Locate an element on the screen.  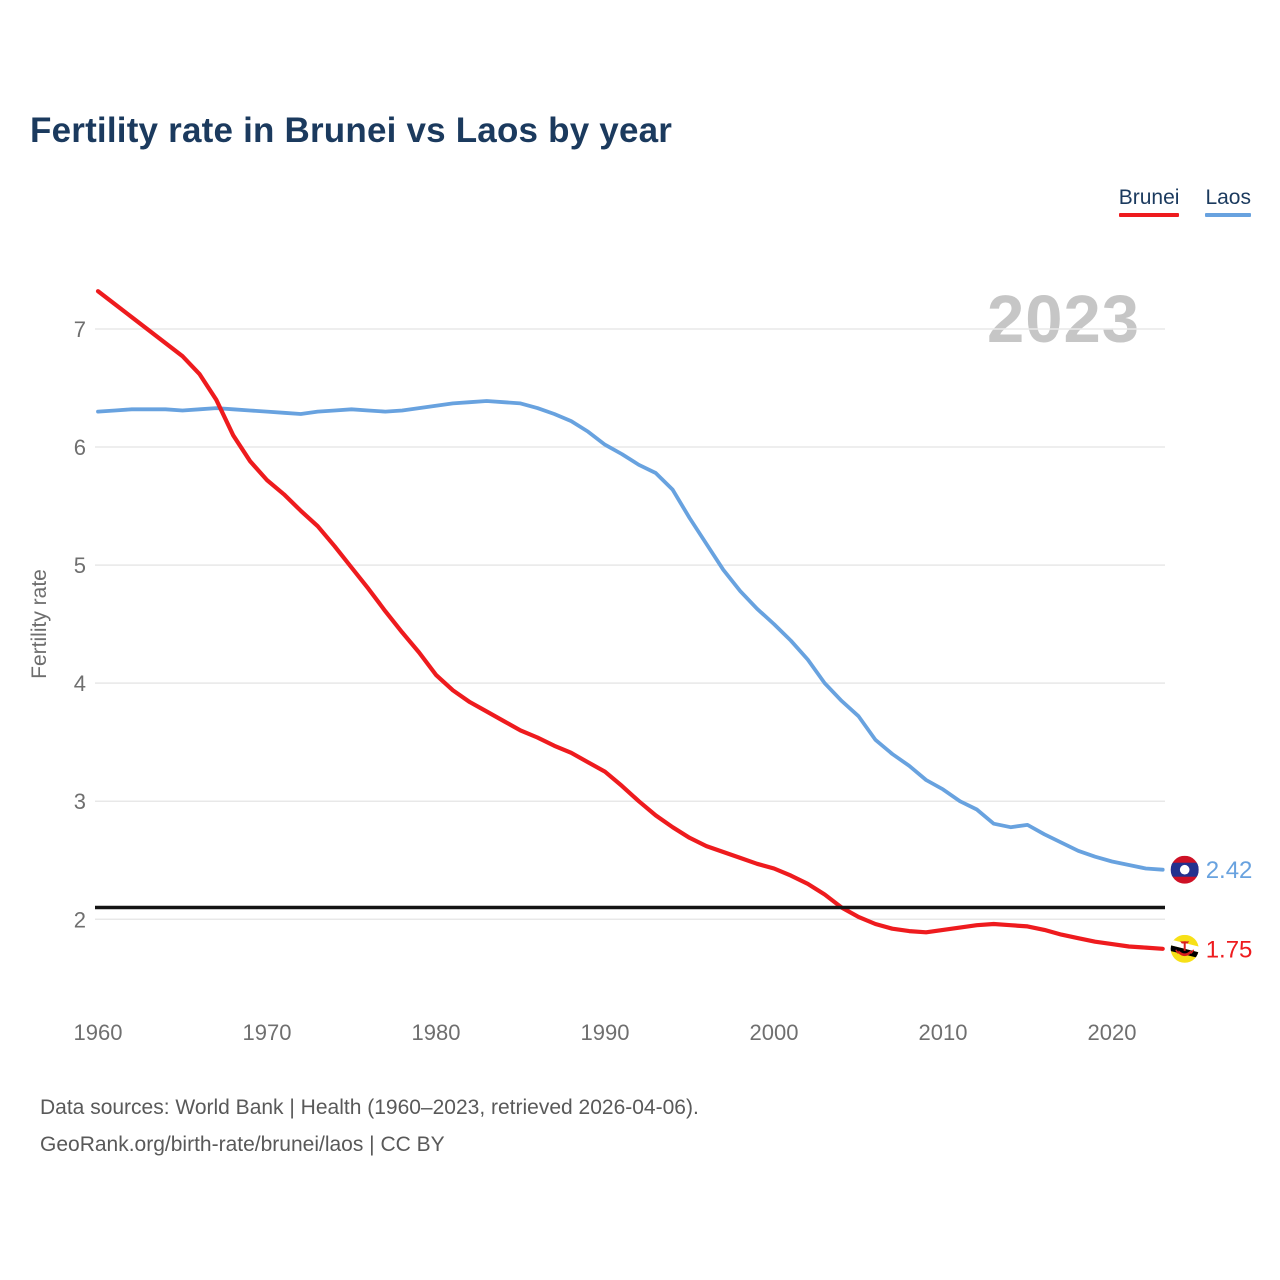
brunei-end-value: 1.75 is located at coordinates (1229, 949).